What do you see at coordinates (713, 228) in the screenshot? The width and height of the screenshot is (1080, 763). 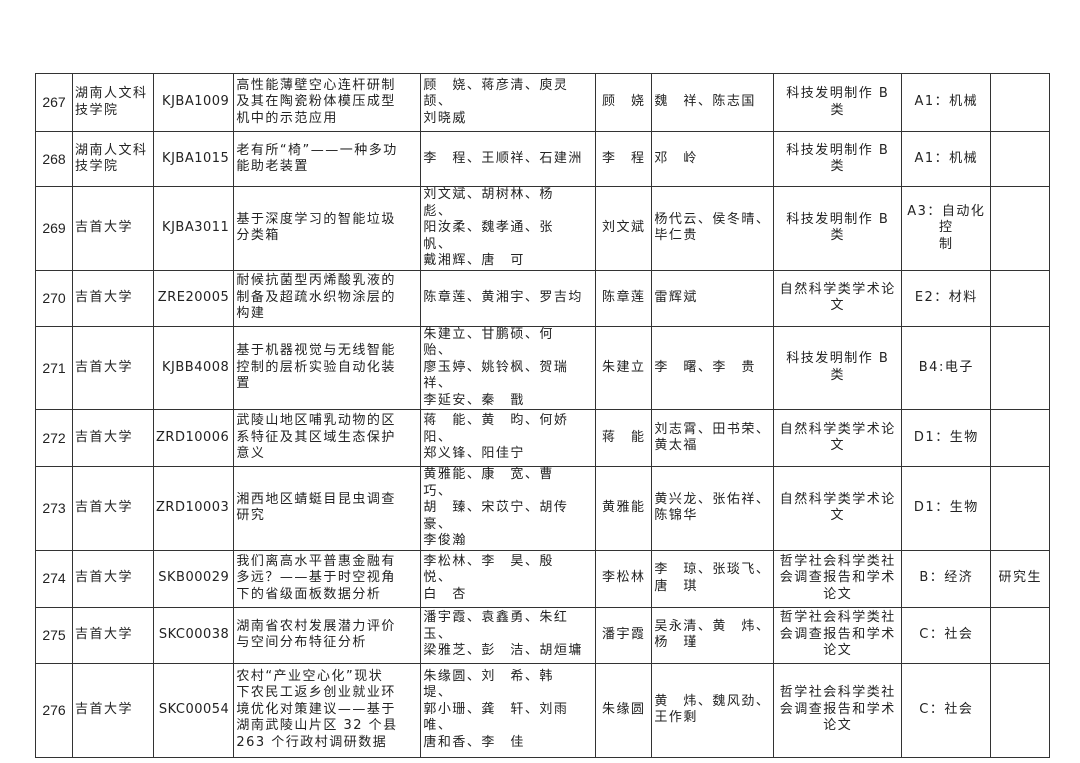 I see `advisors-cell: 杨代云、侯冬晴、 毕仁贵` at bounding box center [713, 228].